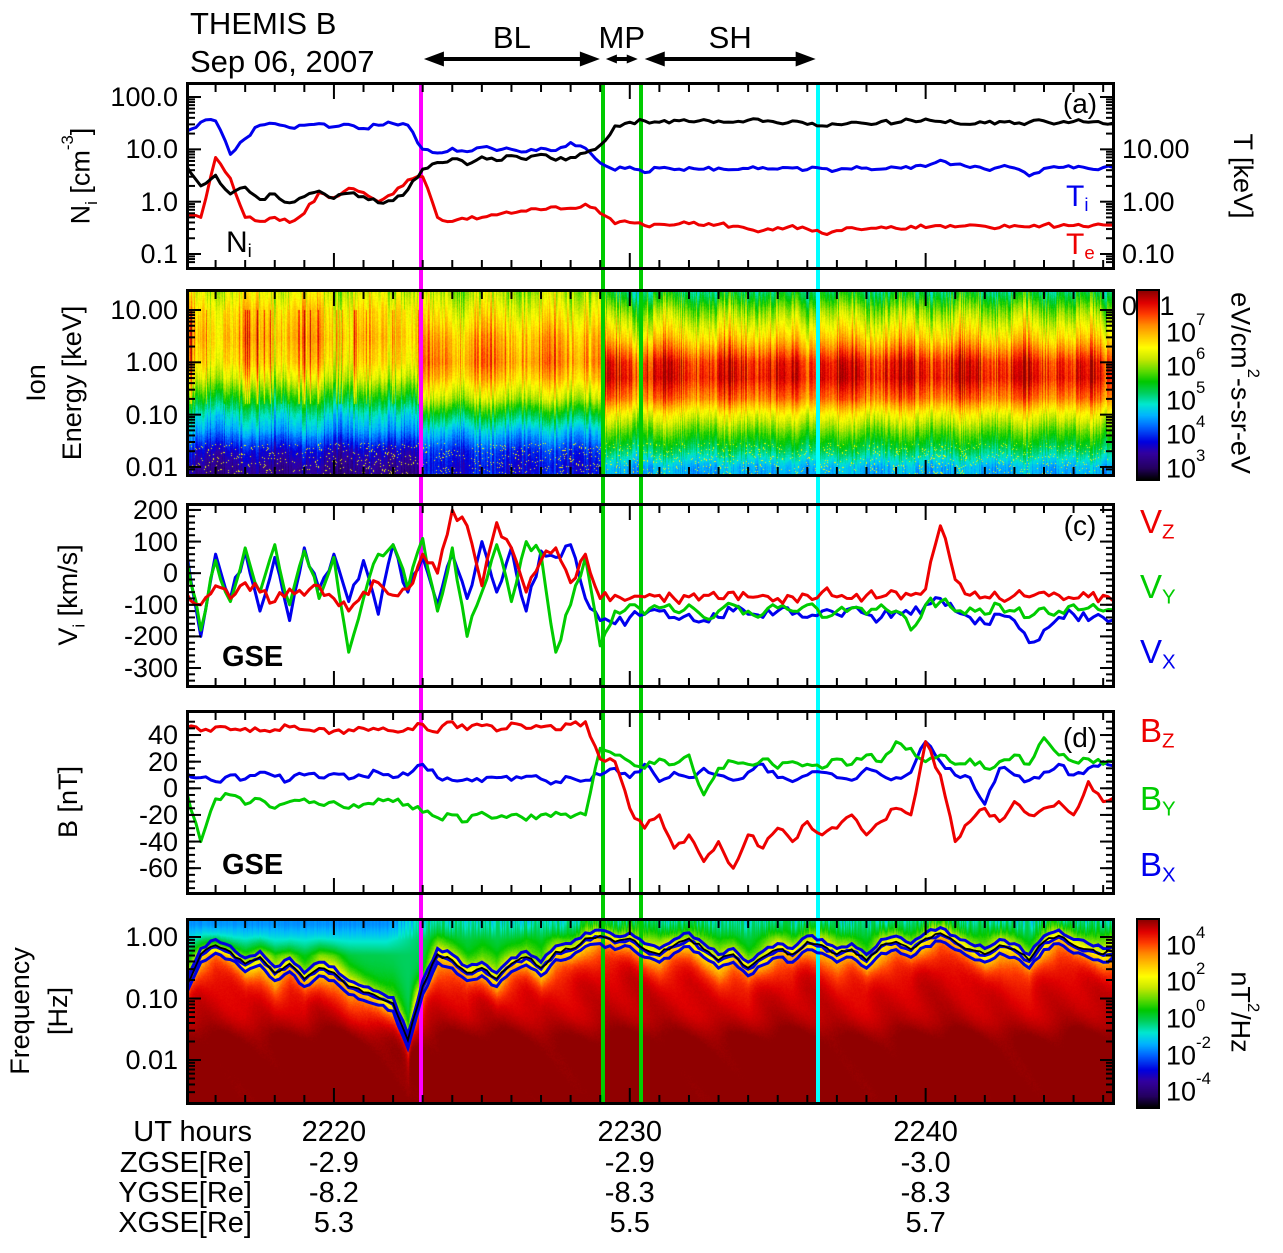  I want to click on panel-c-tag: (c), so click(1080, 525).